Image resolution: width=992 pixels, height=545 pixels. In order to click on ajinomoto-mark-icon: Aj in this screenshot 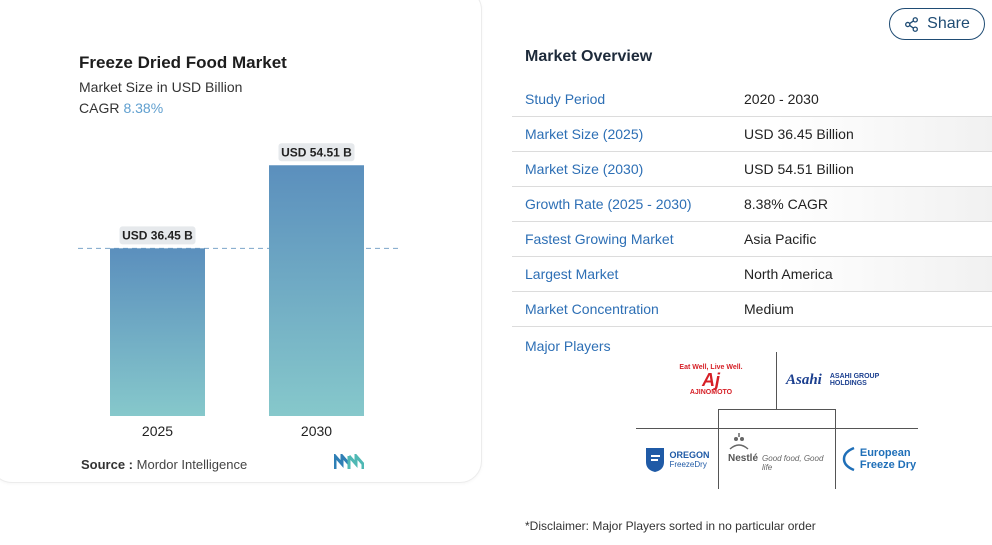, I will do `click(711, 380)`.